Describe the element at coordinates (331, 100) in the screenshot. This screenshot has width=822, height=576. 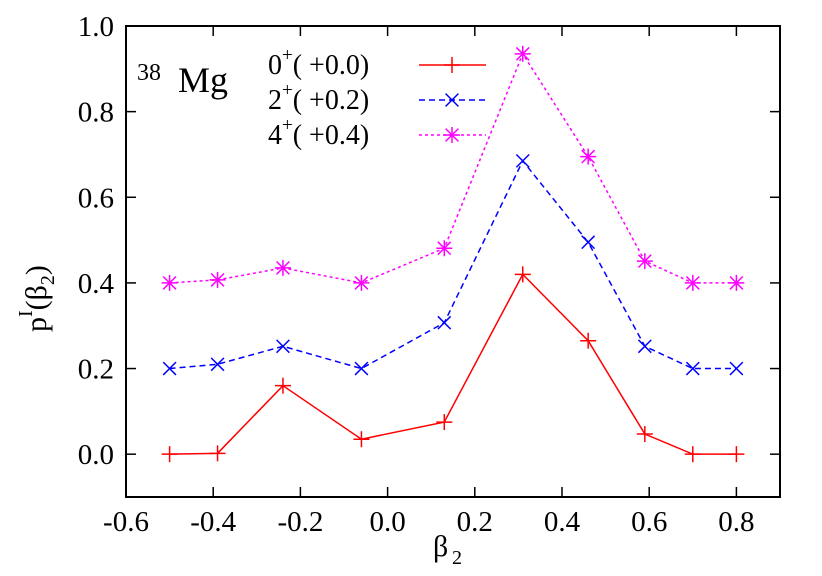
I see `legend-offset: ( +0.2)` at that location.